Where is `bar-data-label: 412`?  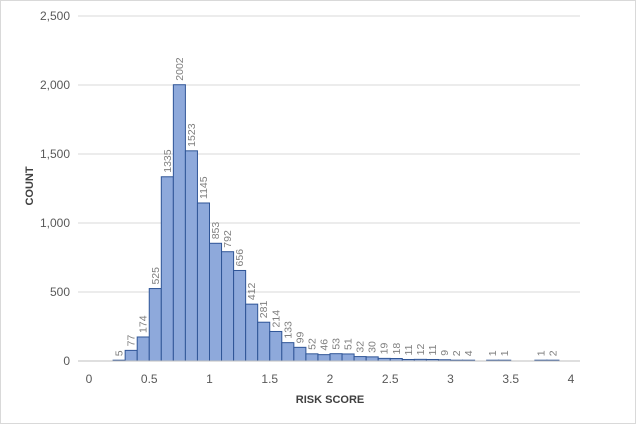
bar-data-label: 412 is located at coordinates (252, 291).